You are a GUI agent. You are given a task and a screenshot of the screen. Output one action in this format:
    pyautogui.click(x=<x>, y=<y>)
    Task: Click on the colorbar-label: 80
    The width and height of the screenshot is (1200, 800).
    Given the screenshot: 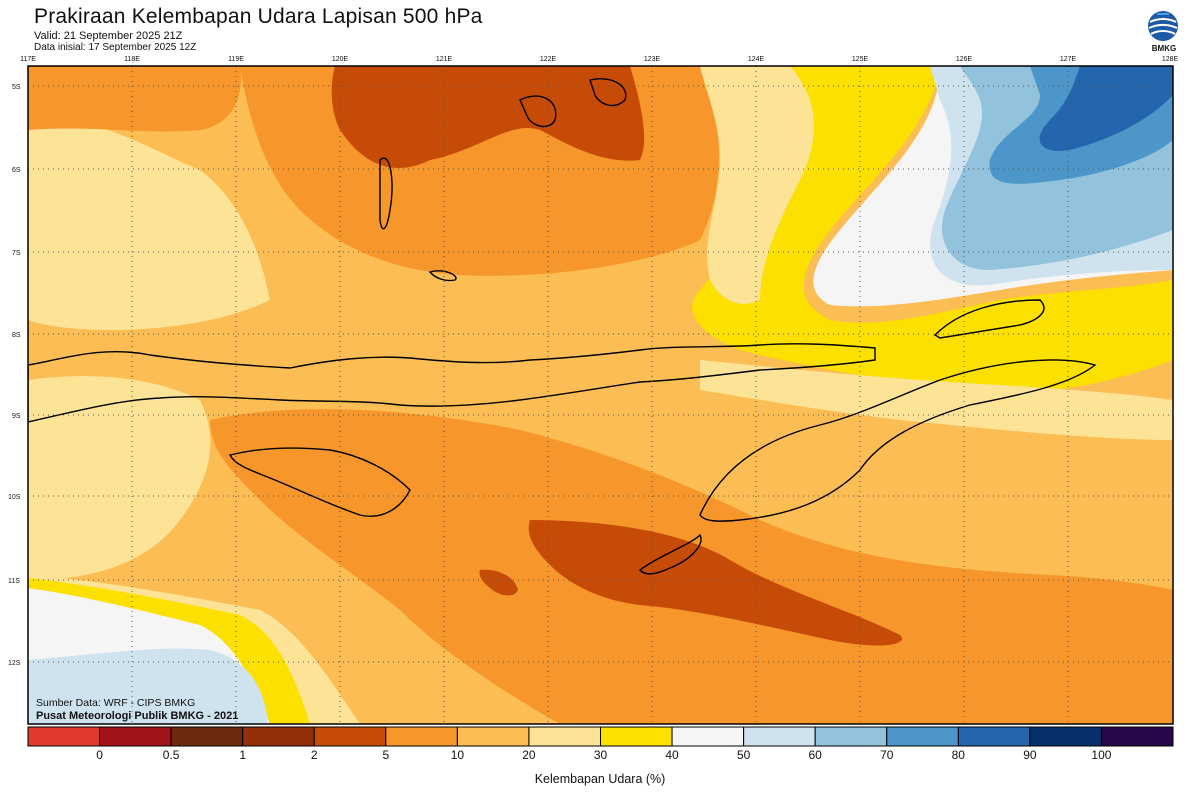 What is the action you would take?
    pyautogui.click(x=958, y=755)
    